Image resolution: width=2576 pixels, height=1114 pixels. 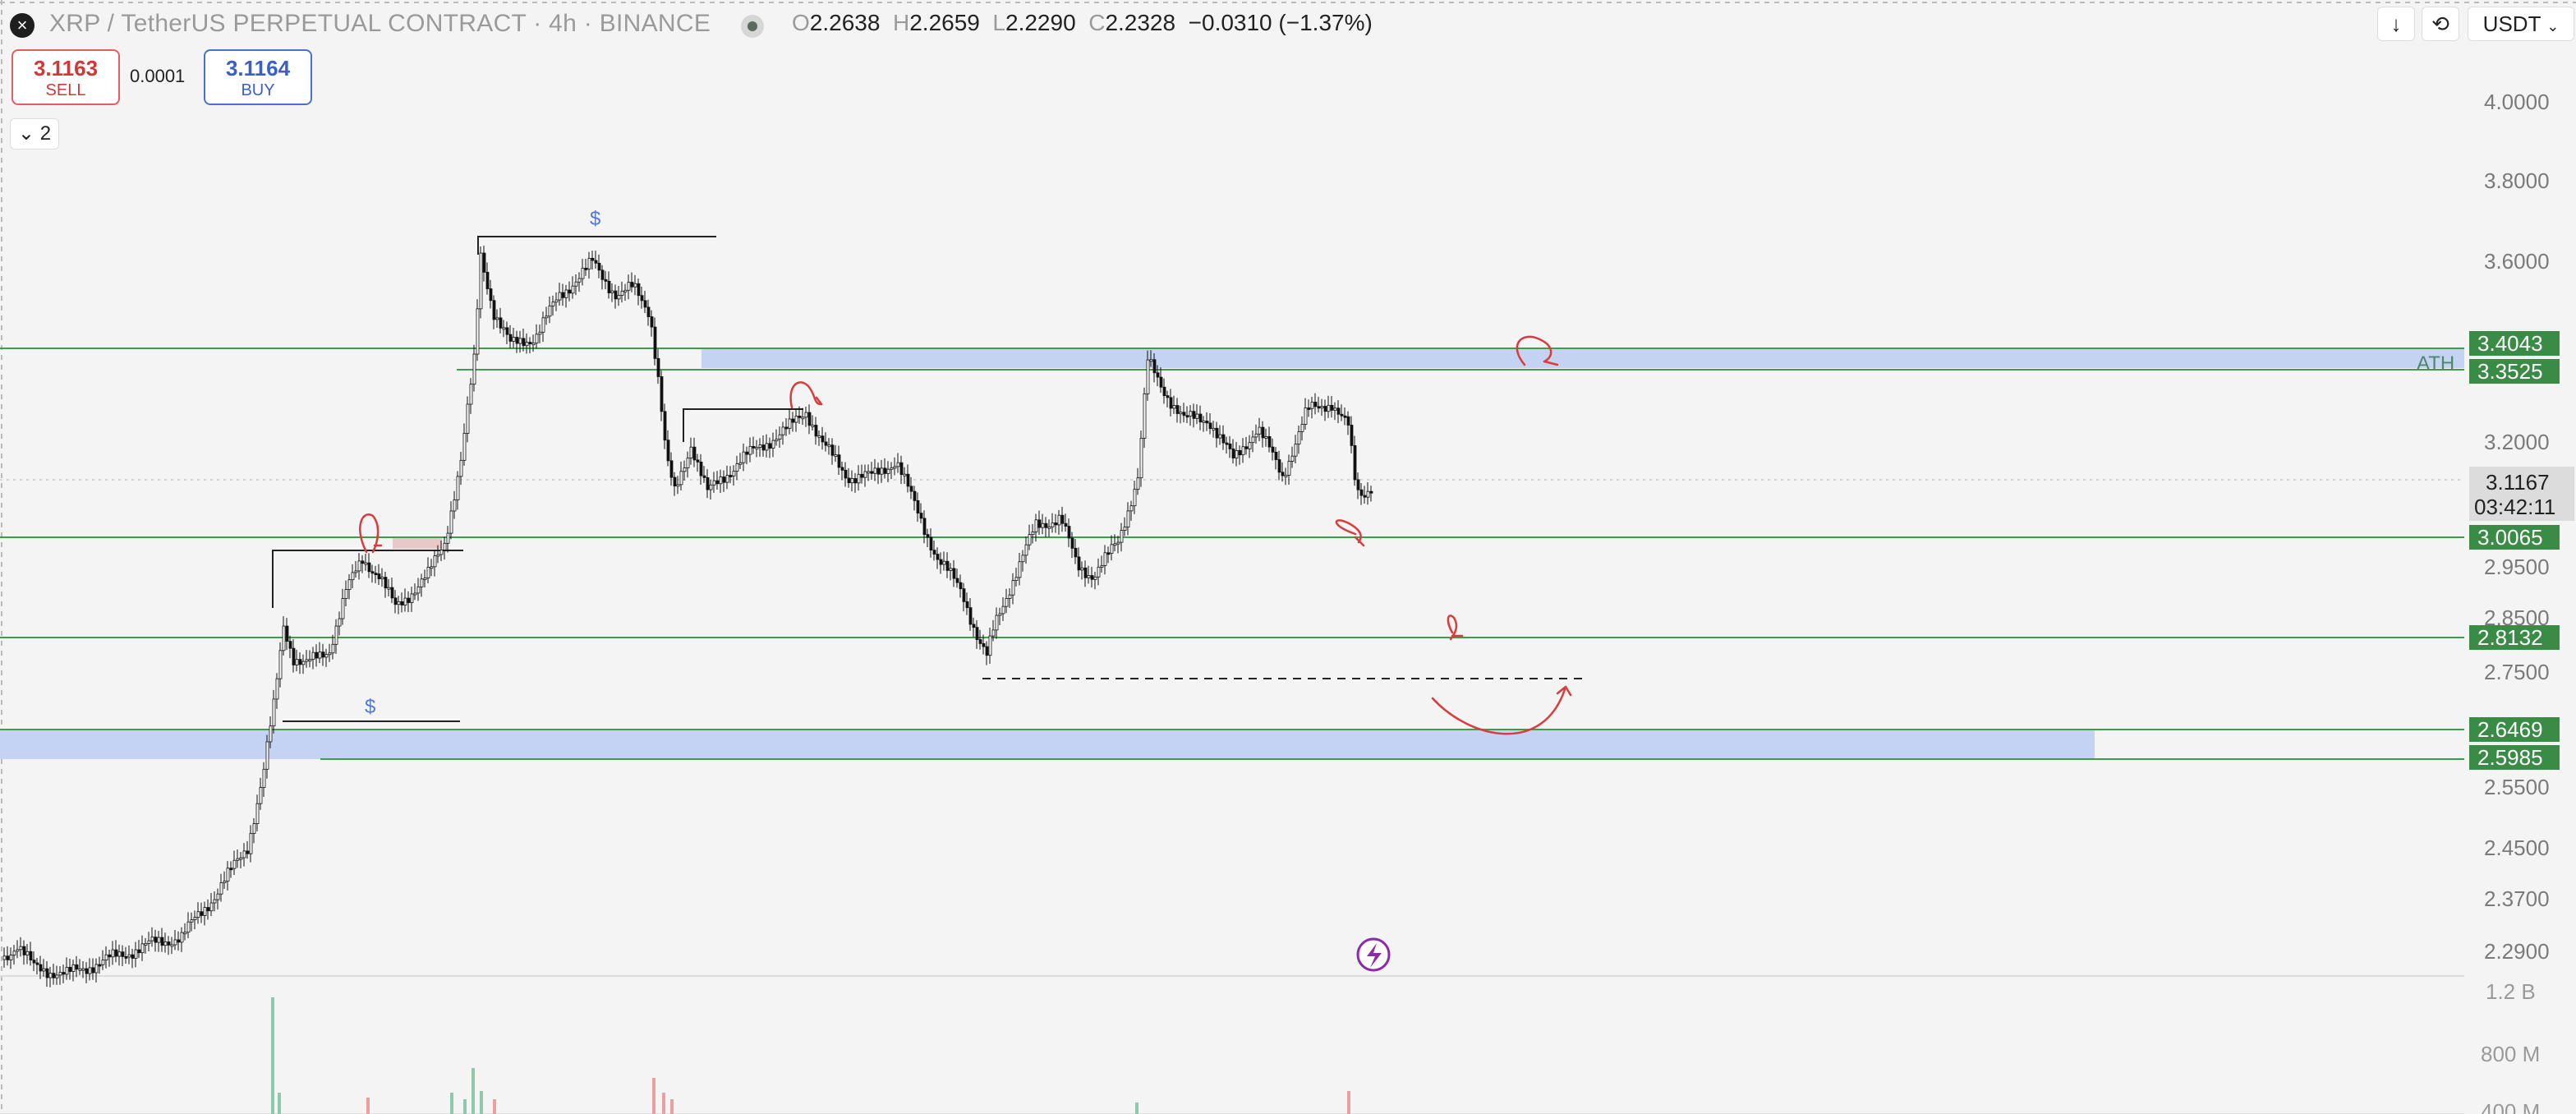 What do you see at coordinates (1280, 22) in the screenshot?
I see `change-value: −0.0310 (−1.37%)` at bounding box center [1280, 22].